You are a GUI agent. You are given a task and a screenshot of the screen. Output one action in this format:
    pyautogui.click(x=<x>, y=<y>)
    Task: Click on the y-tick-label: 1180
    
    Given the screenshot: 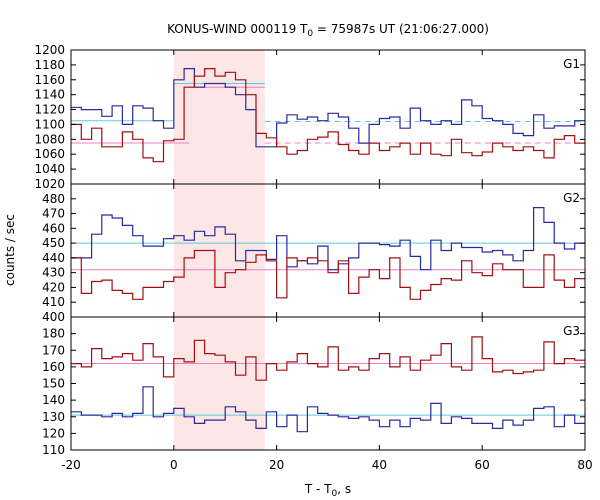 What is the action you would take?
    pyautogui.click(x=49, y=65)
    